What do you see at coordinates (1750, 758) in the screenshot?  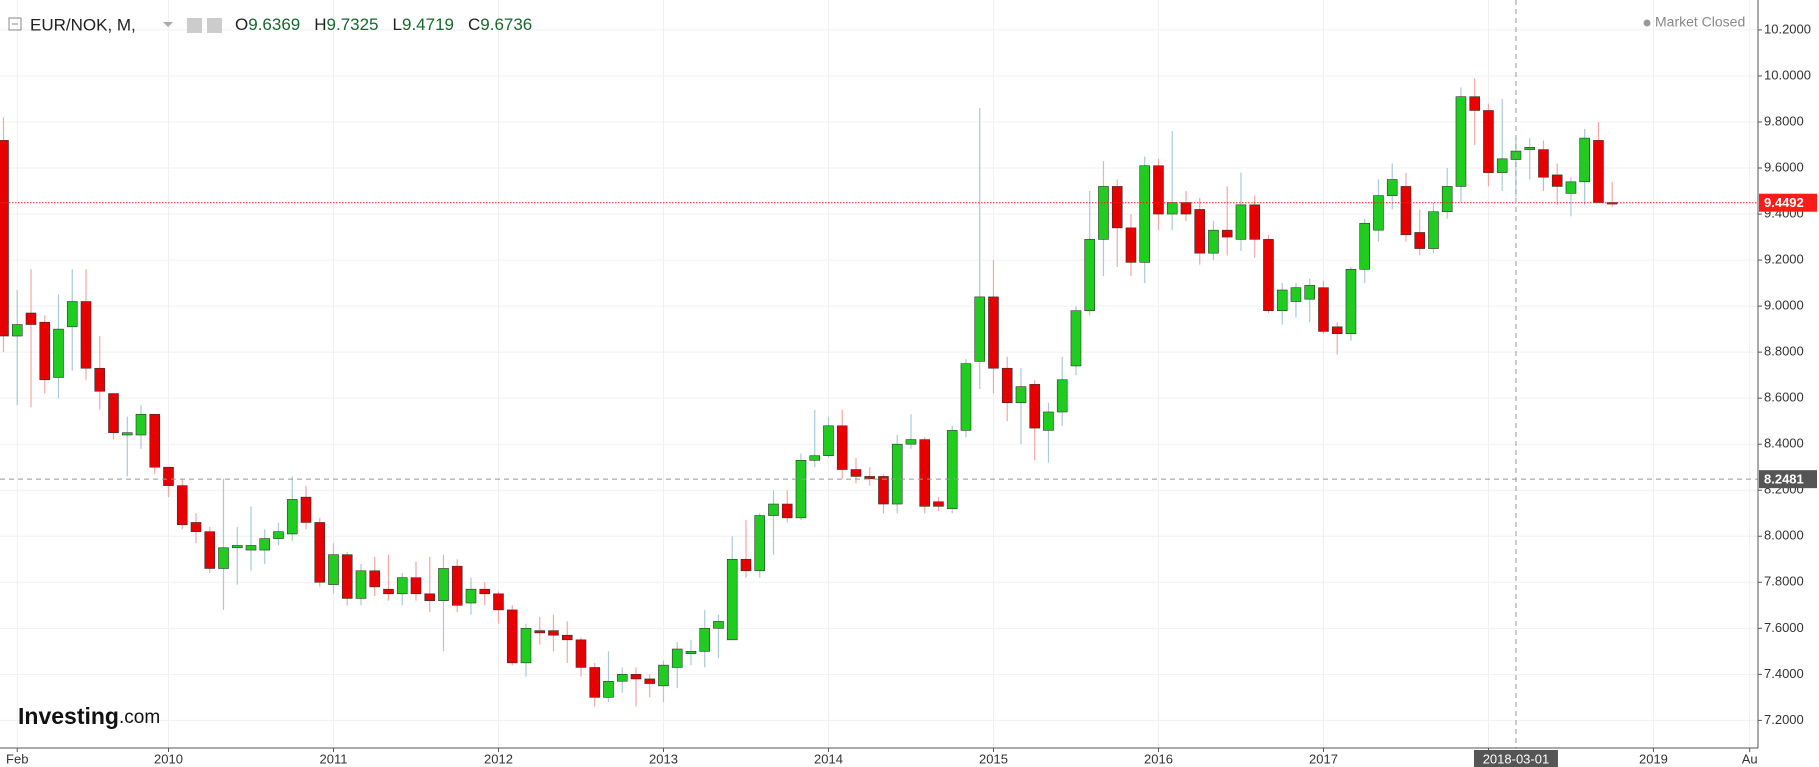 I see `x-tick-label: Au` at bounding box center [1750, 758].